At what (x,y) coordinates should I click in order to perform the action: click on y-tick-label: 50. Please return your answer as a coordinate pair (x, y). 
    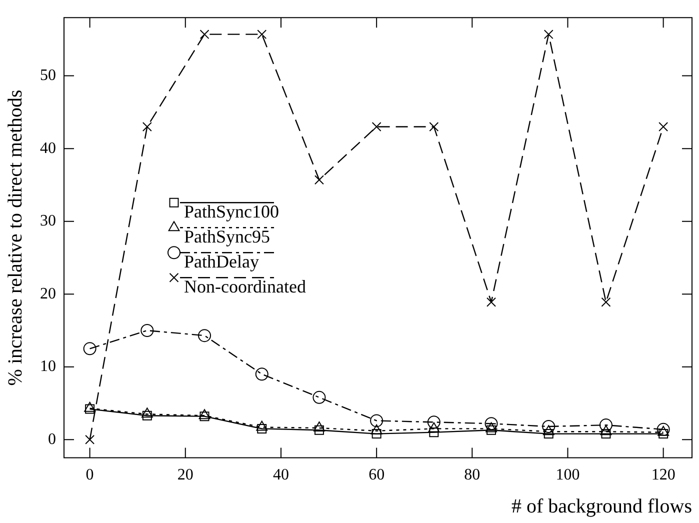
    Looking at the image, I should click on (48, 75).